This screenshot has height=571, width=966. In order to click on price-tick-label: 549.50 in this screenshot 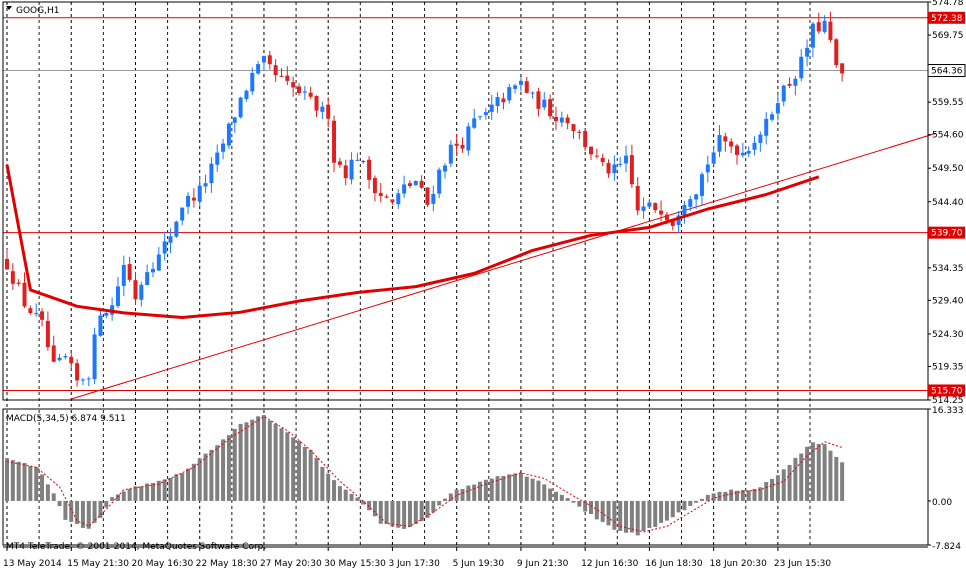, I will do `click(948, 169)`.